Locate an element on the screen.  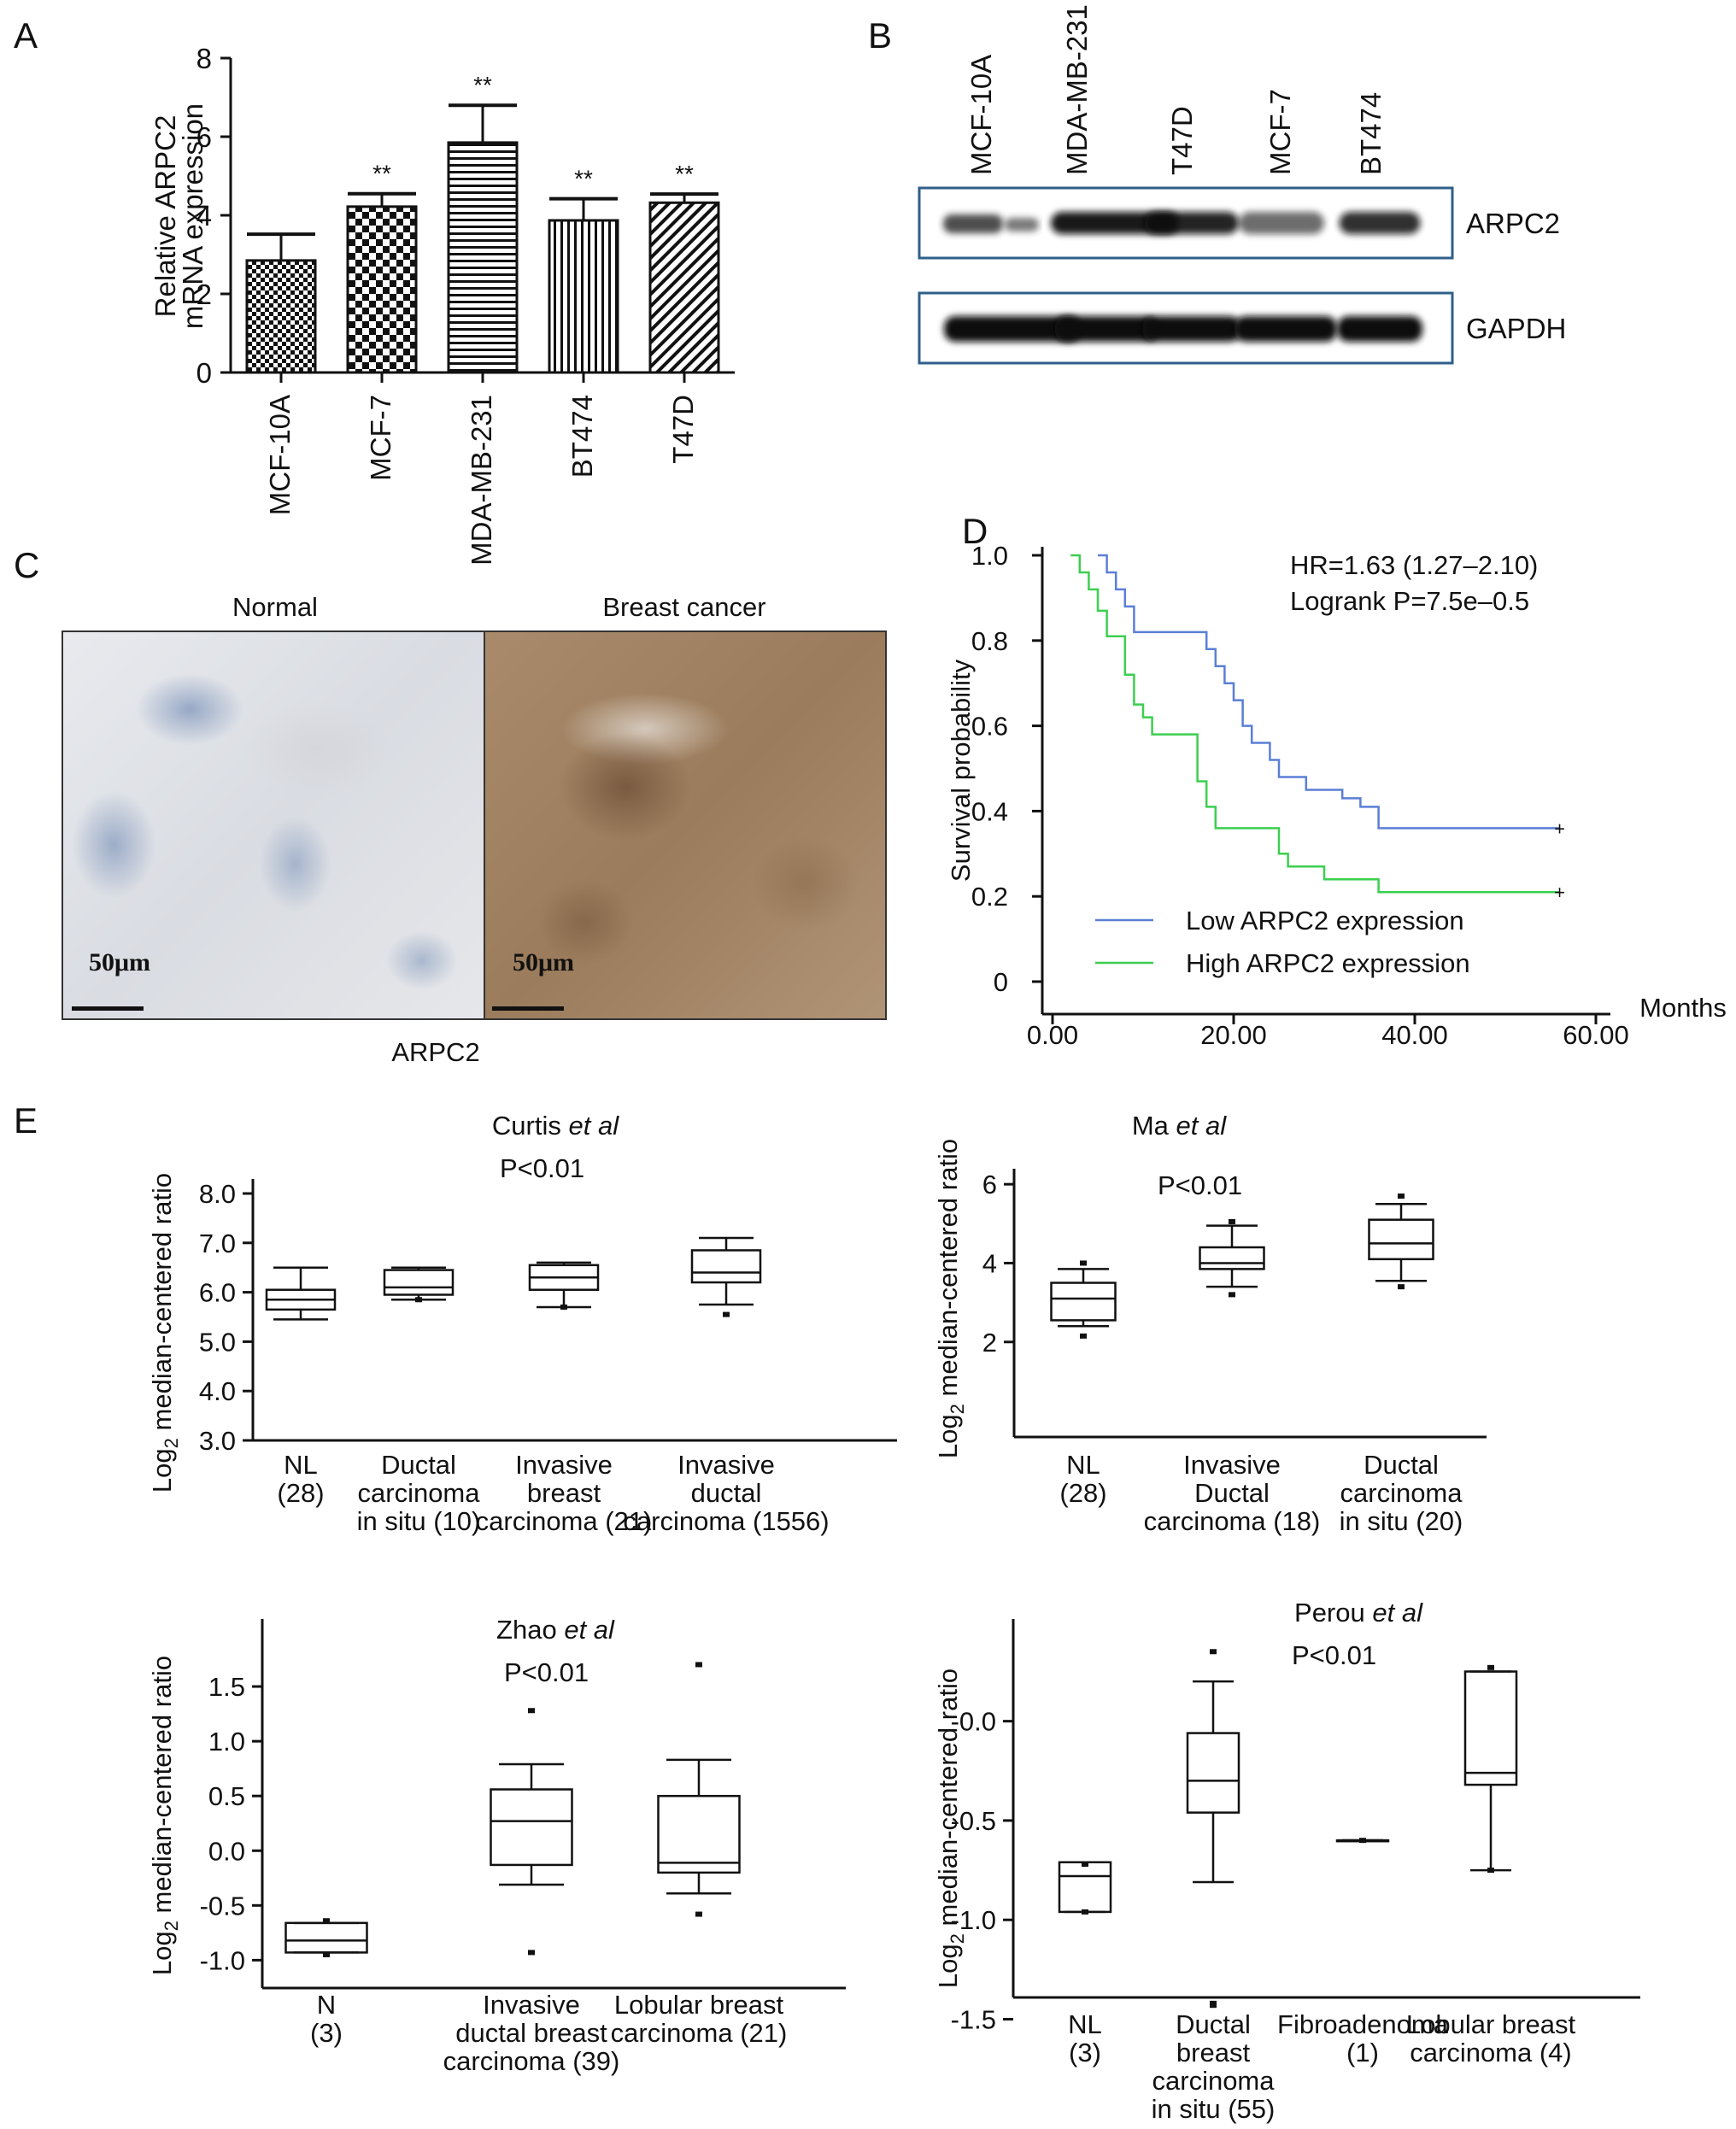
panel-letter-a: A is located at coordinates (26, 35).